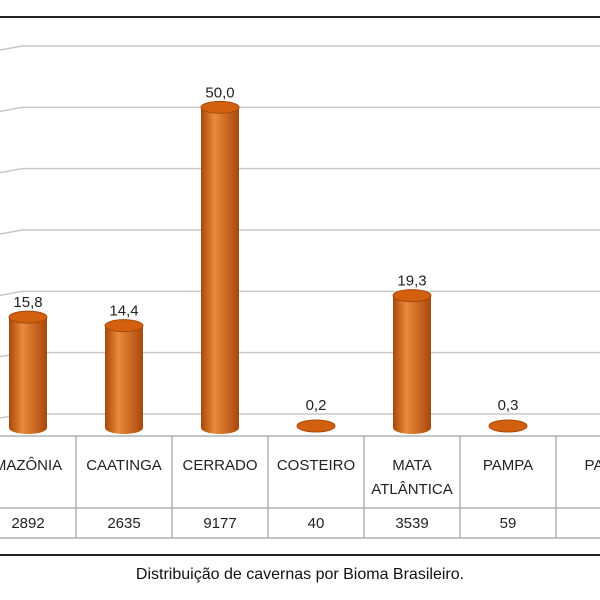 The image size is (600, 600). What do you see at coordinates (316, 405) in the screenshot?
I see `data-label: 0,2` at bounding box center [316, 405].